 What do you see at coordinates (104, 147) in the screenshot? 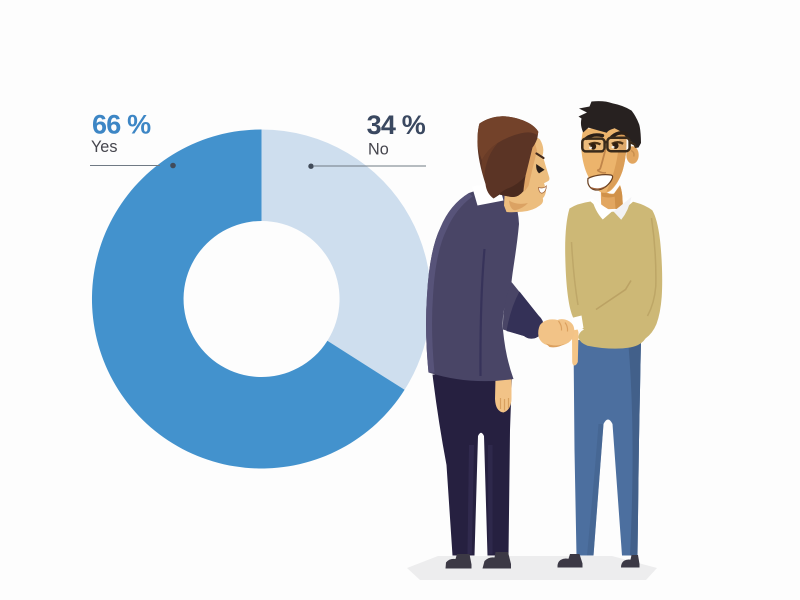
I see `svg-text: Yes` at bounding box center [104, 147].